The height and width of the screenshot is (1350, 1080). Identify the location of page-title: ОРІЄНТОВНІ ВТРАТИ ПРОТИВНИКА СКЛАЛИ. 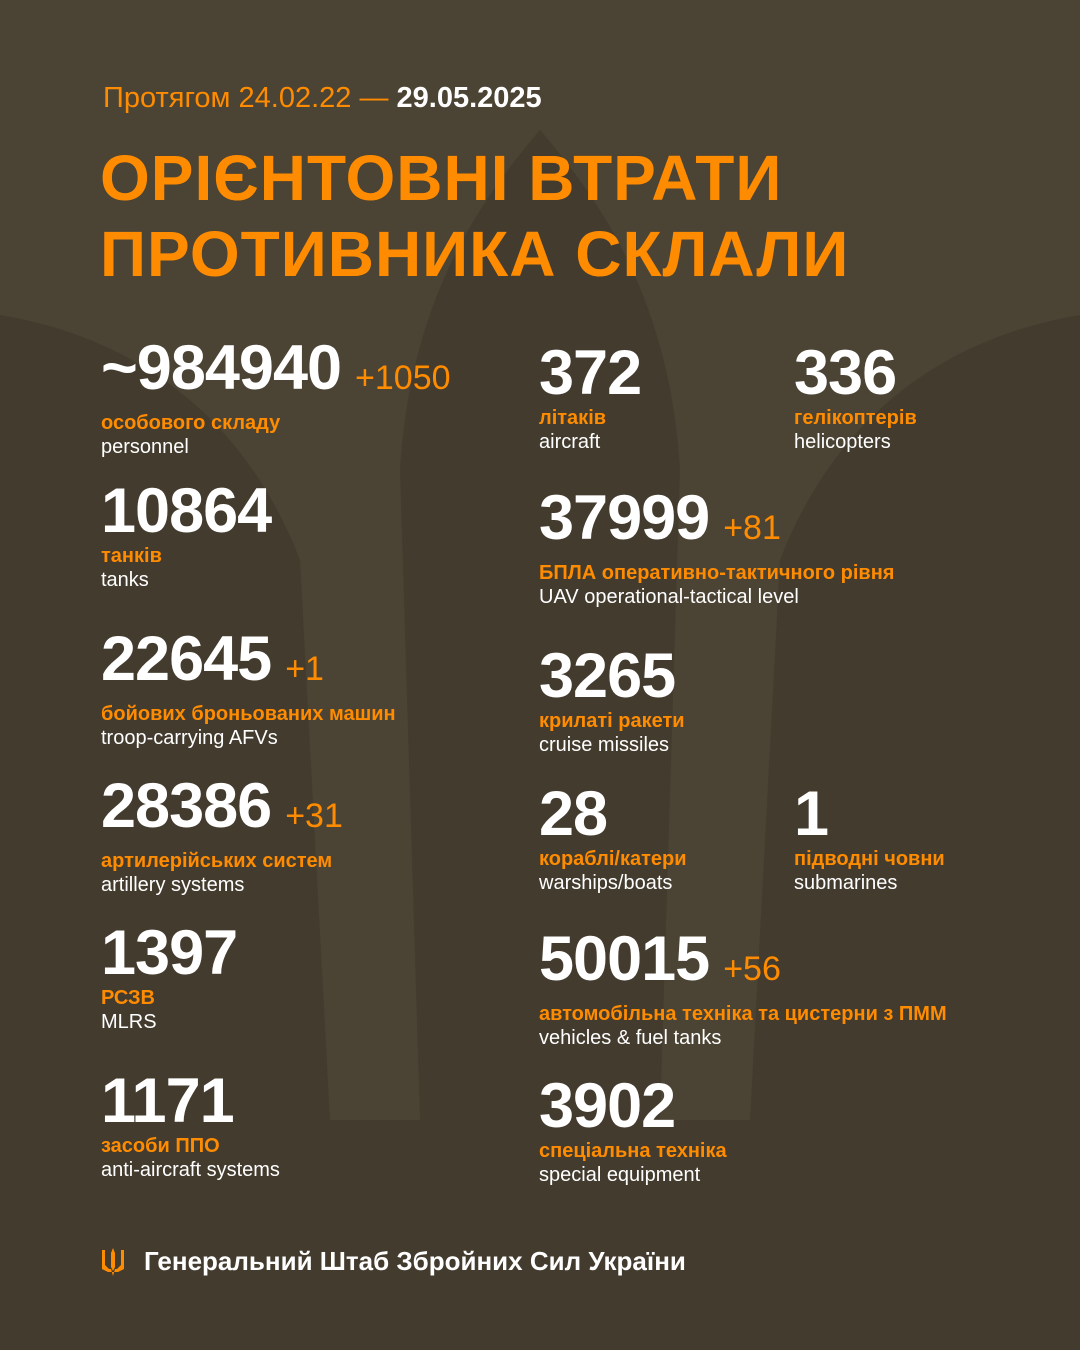
(474, 216).